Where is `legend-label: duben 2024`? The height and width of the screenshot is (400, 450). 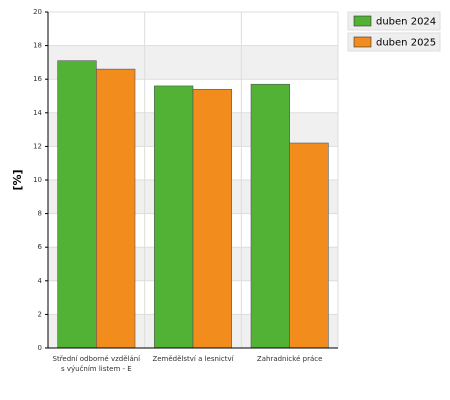
legend-label: duben 2024 is located at coordinates (406, 22).